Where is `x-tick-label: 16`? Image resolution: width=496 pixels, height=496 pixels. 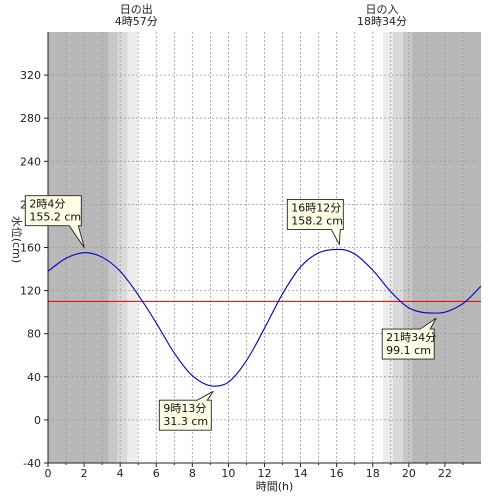 x-tick-label: 16 is located at coordinates (337, 473).